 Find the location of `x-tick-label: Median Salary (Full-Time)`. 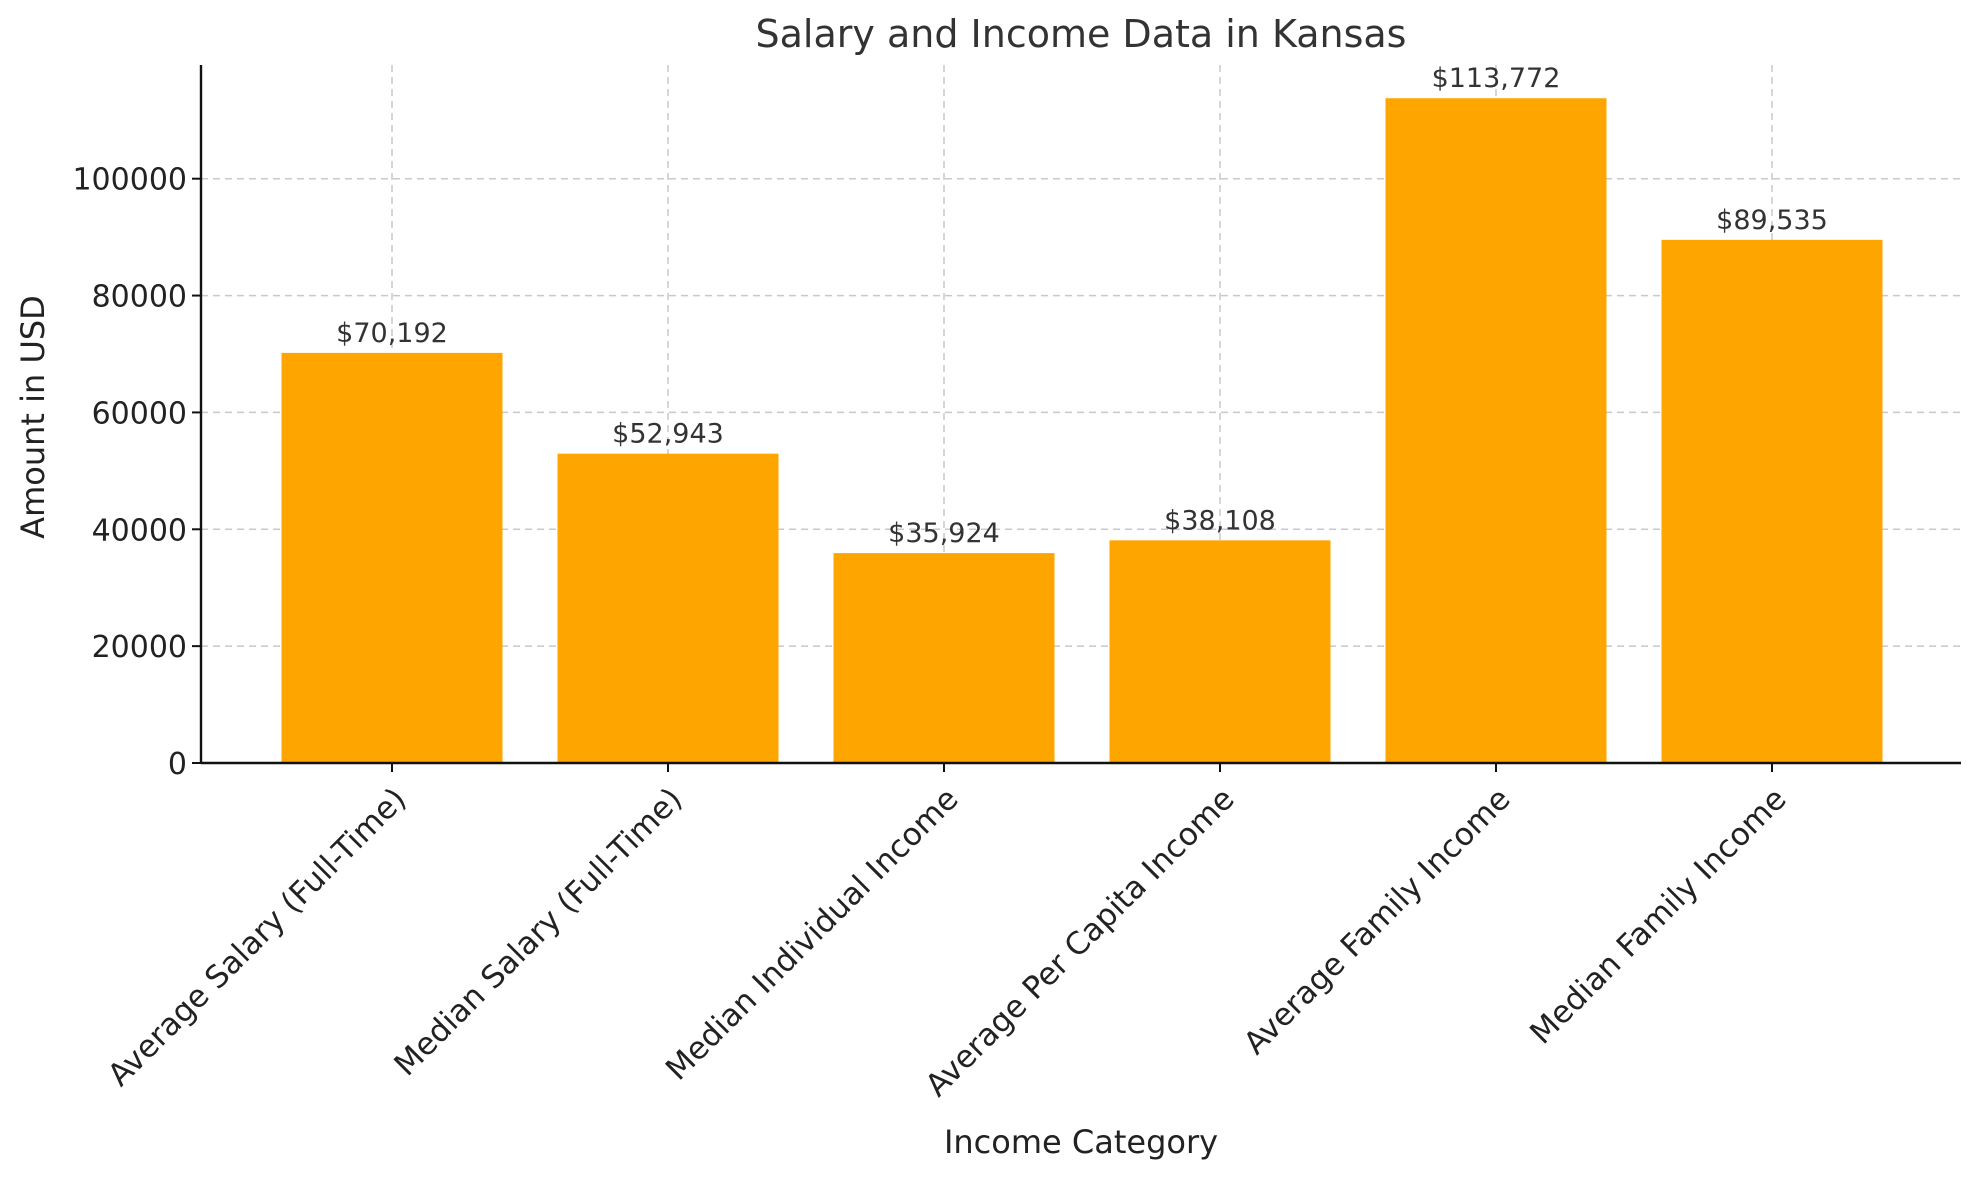

x-tick-label: Median Salary (Full-Time) is located at coordinates (538, 932).